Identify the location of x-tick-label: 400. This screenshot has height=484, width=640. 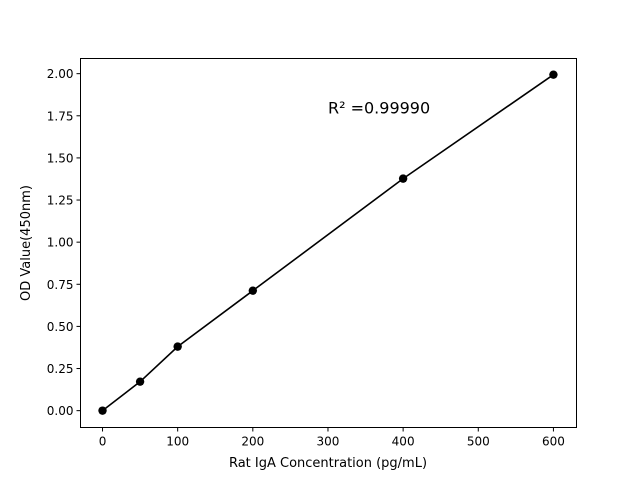
(403, 442).